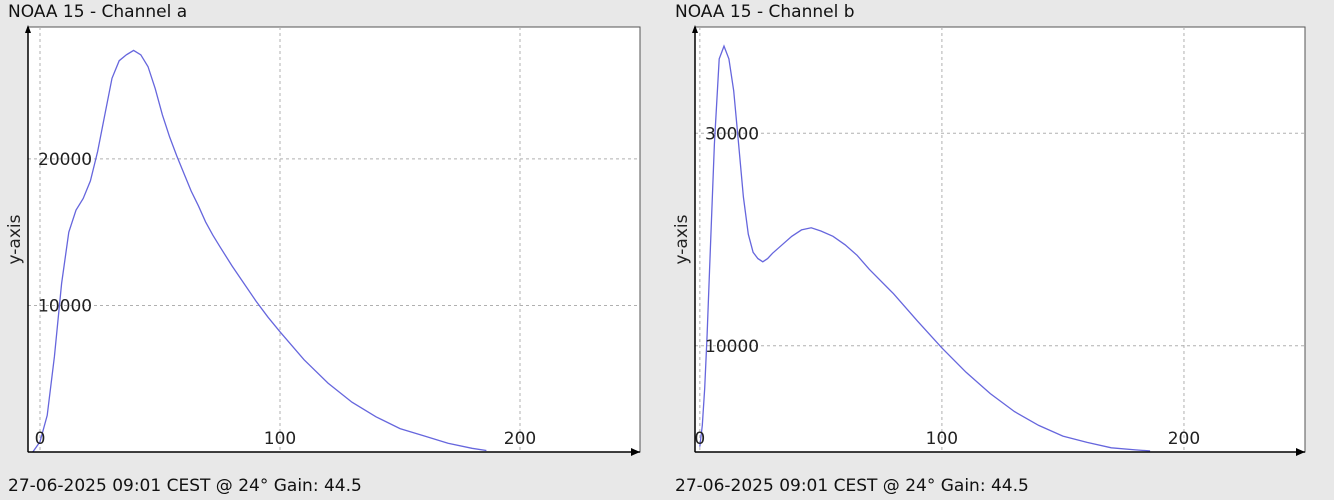 The height and width of the screenshot is (500, 1334). I want to click on chart-title: NOAA 15 - Channel b, so click(765, 12).